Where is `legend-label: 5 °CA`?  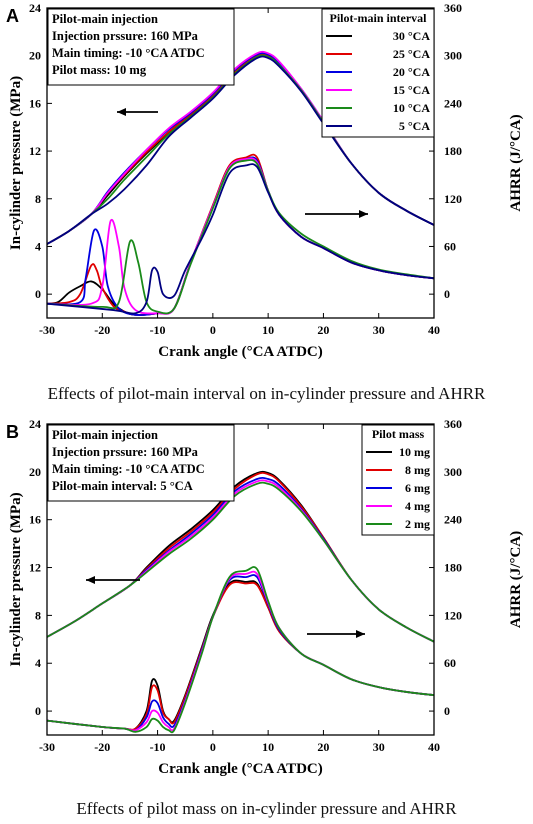
legend-label: 5 °CA is located at coordinates (414, 126).